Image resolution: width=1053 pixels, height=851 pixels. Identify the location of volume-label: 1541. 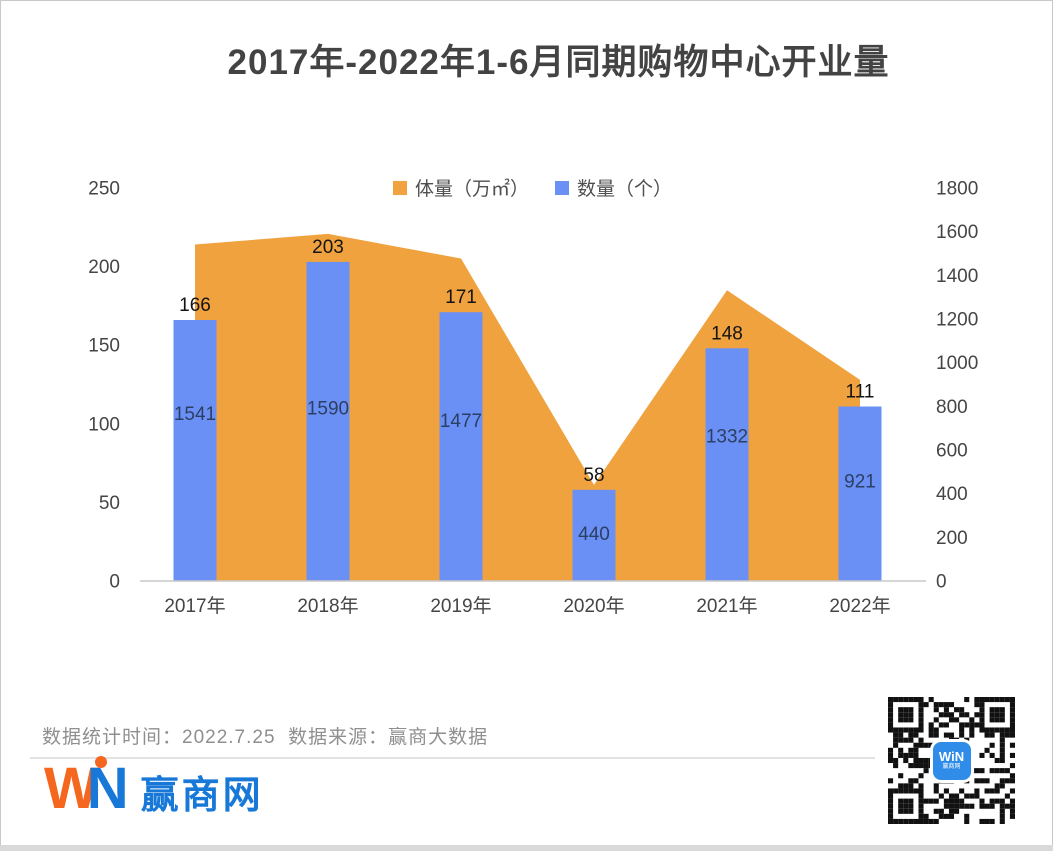
(195, 414).